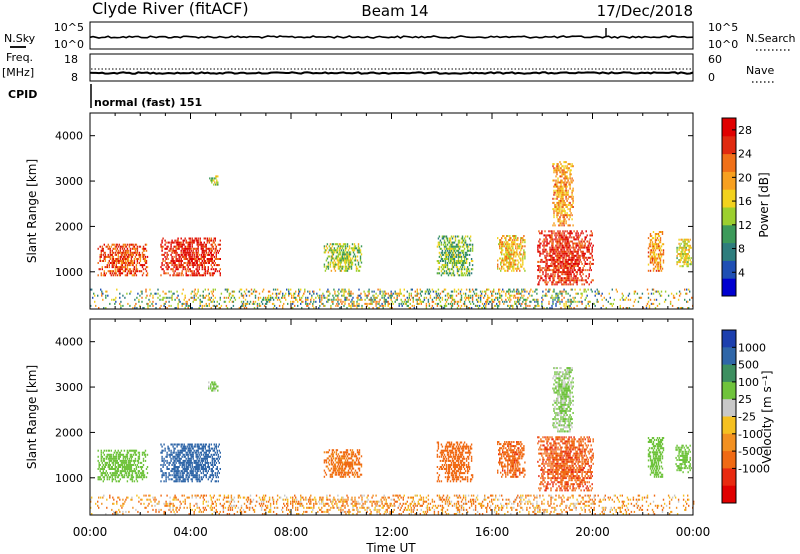 The width and height of the screenshot is (800, 554). I want to click on colorbar-tick-label: 24, so click(745, 154).